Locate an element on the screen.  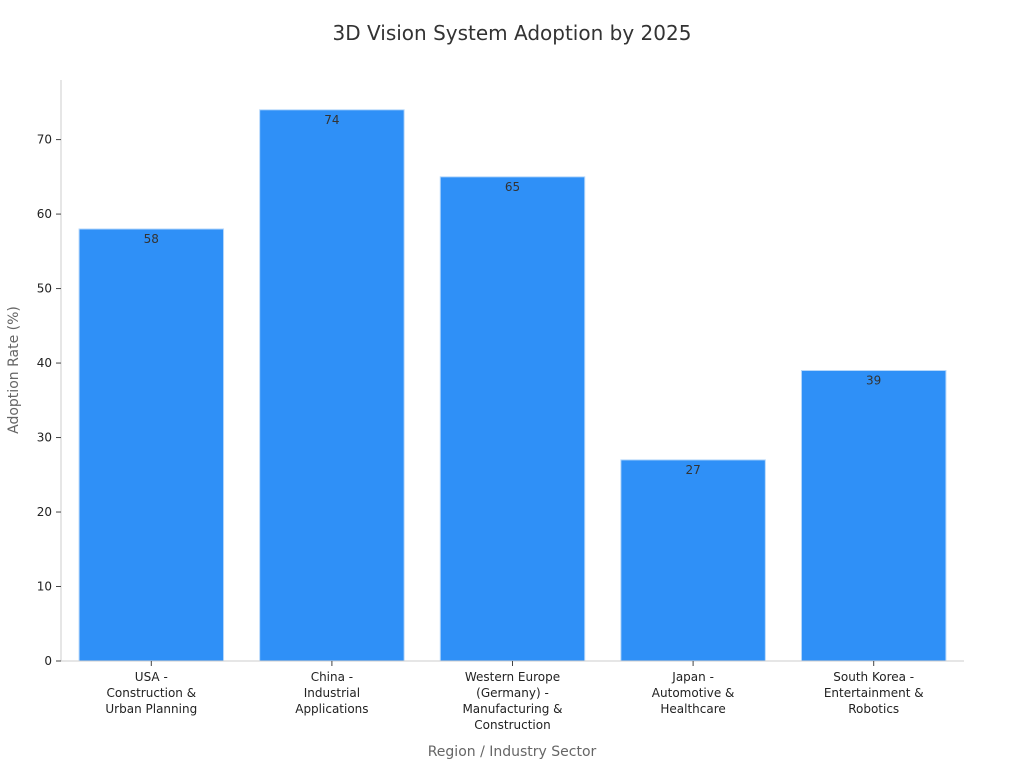
x-tick-label-line: South Korea - is located at coordinates (873, 677).